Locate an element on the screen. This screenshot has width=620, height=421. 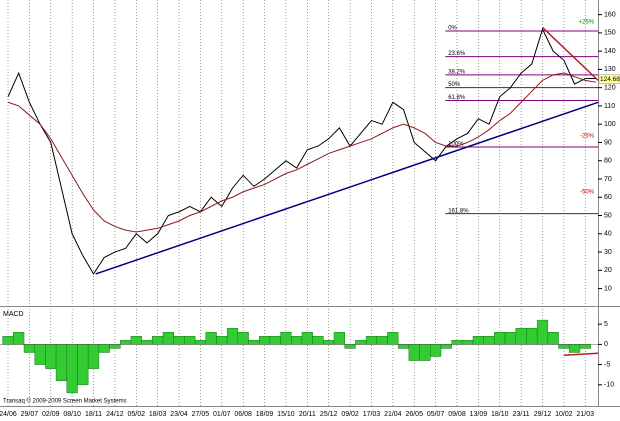
fib-label: 100% is located at coordinates (456, 145).